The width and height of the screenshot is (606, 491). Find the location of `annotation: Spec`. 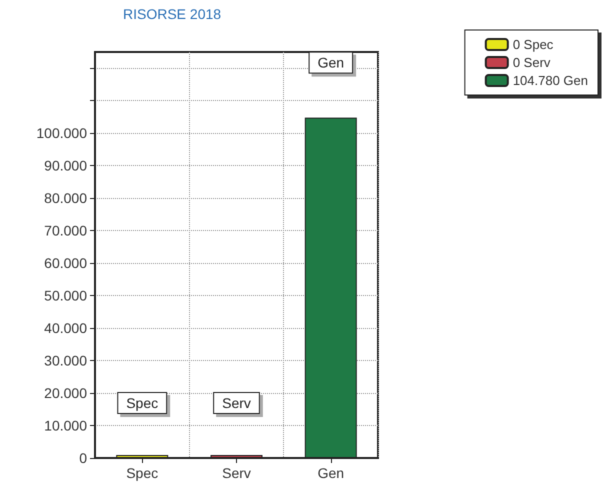

annotation: Spec is located at coordinates (142, 403).